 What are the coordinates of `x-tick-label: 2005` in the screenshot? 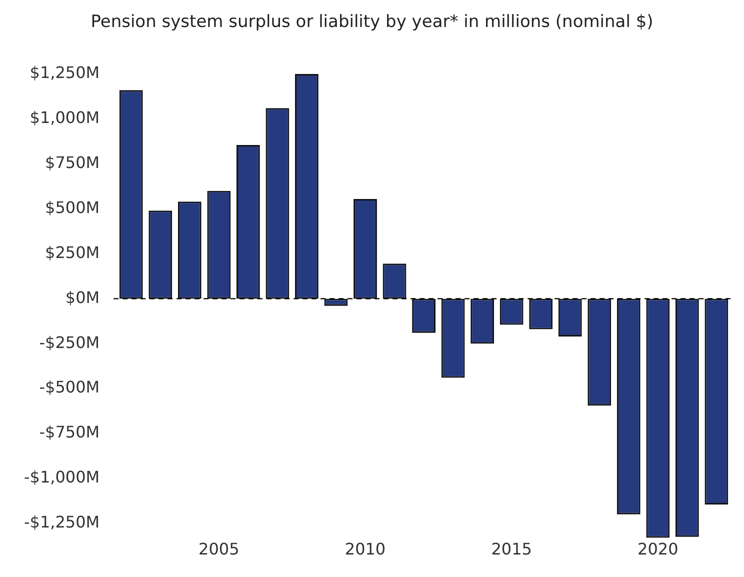 It's located at (219, 549).